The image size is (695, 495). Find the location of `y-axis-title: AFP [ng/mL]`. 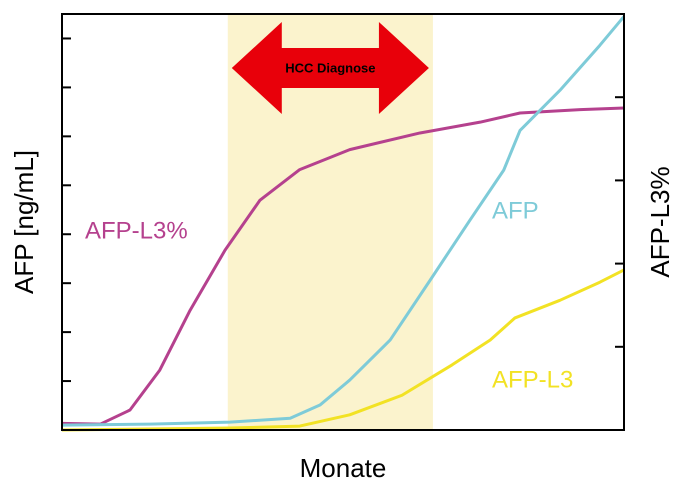

y-axis-title: AFP [ng/mL] is located at coordinates (24, 222).